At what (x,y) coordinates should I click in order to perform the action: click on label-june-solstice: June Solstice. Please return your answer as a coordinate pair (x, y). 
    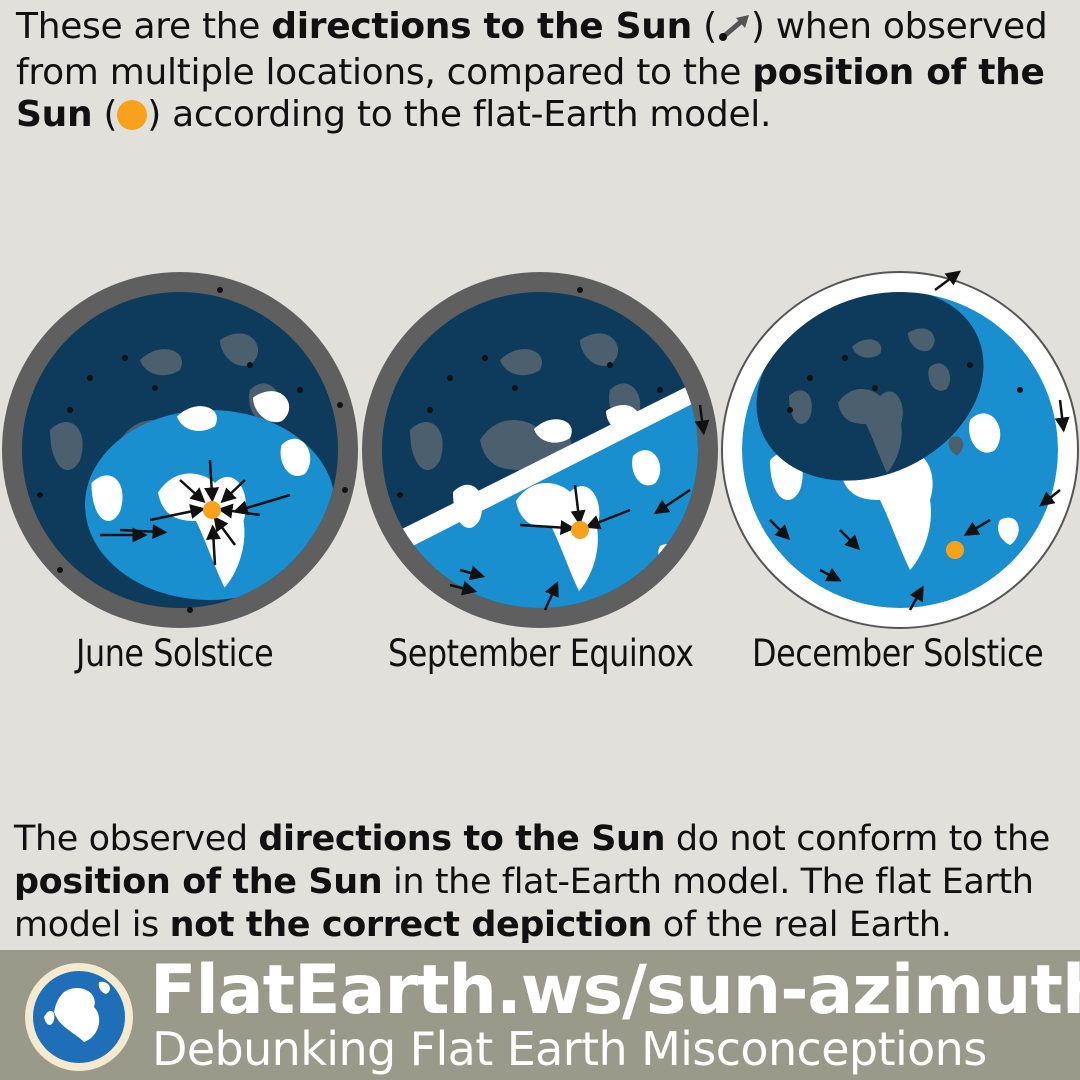
    Looking at the image, I should click on (175, 653).